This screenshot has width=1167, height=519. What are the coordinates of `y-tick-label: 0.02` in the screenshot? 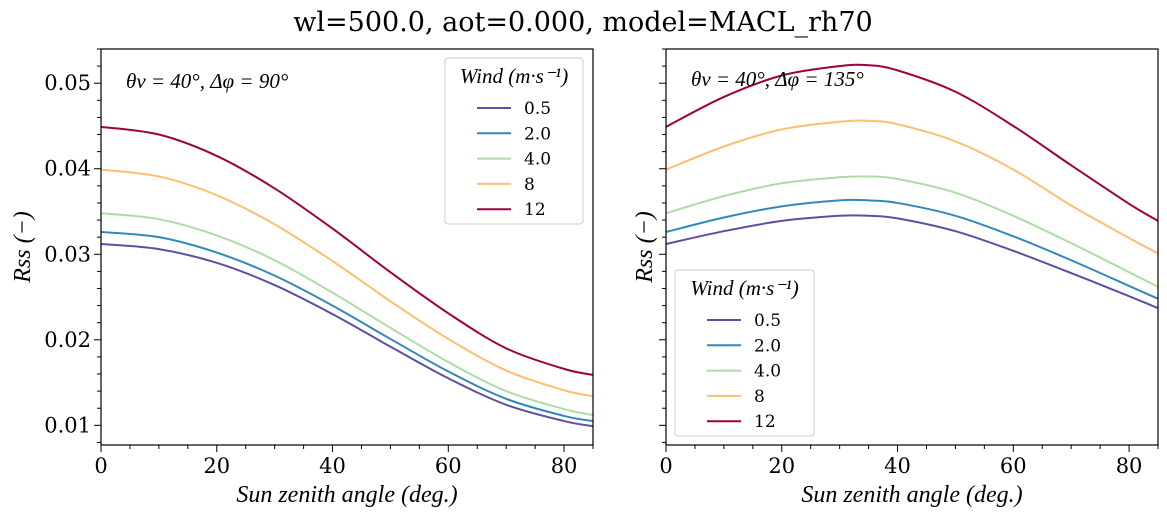 It's located at (67, 340).